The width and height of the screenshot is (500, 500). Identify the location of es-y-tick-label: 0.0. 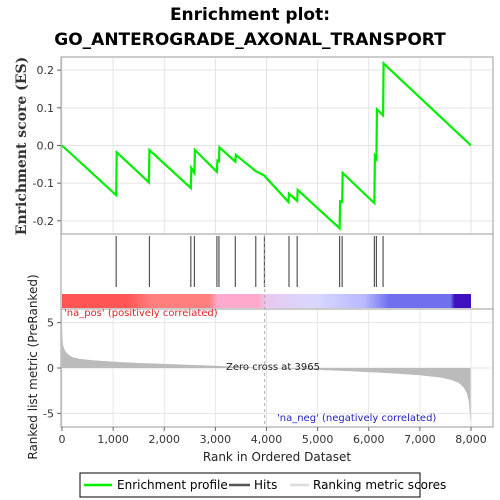
(46, 146).